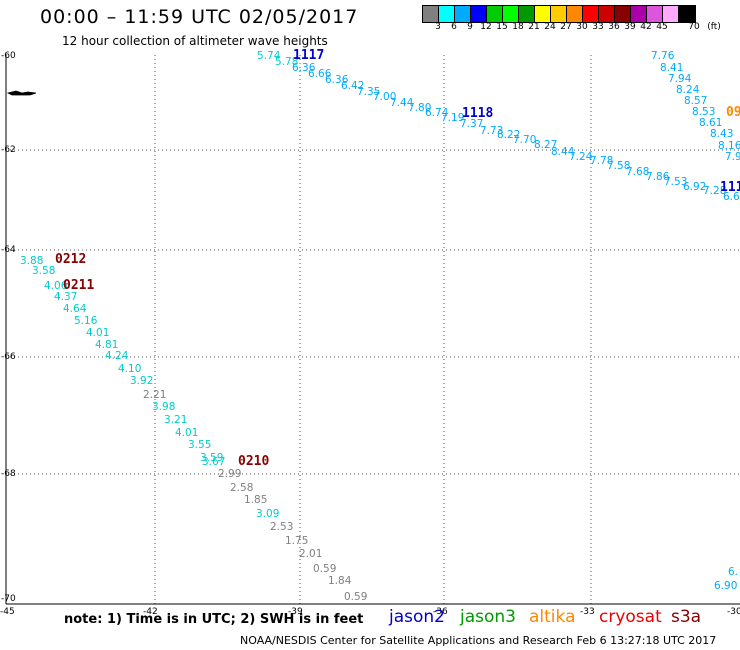 The image size is (740, 650). Describe the element at coordinates (281, 527) in the screenshot. I see `swh-value: 2.53` at that location.